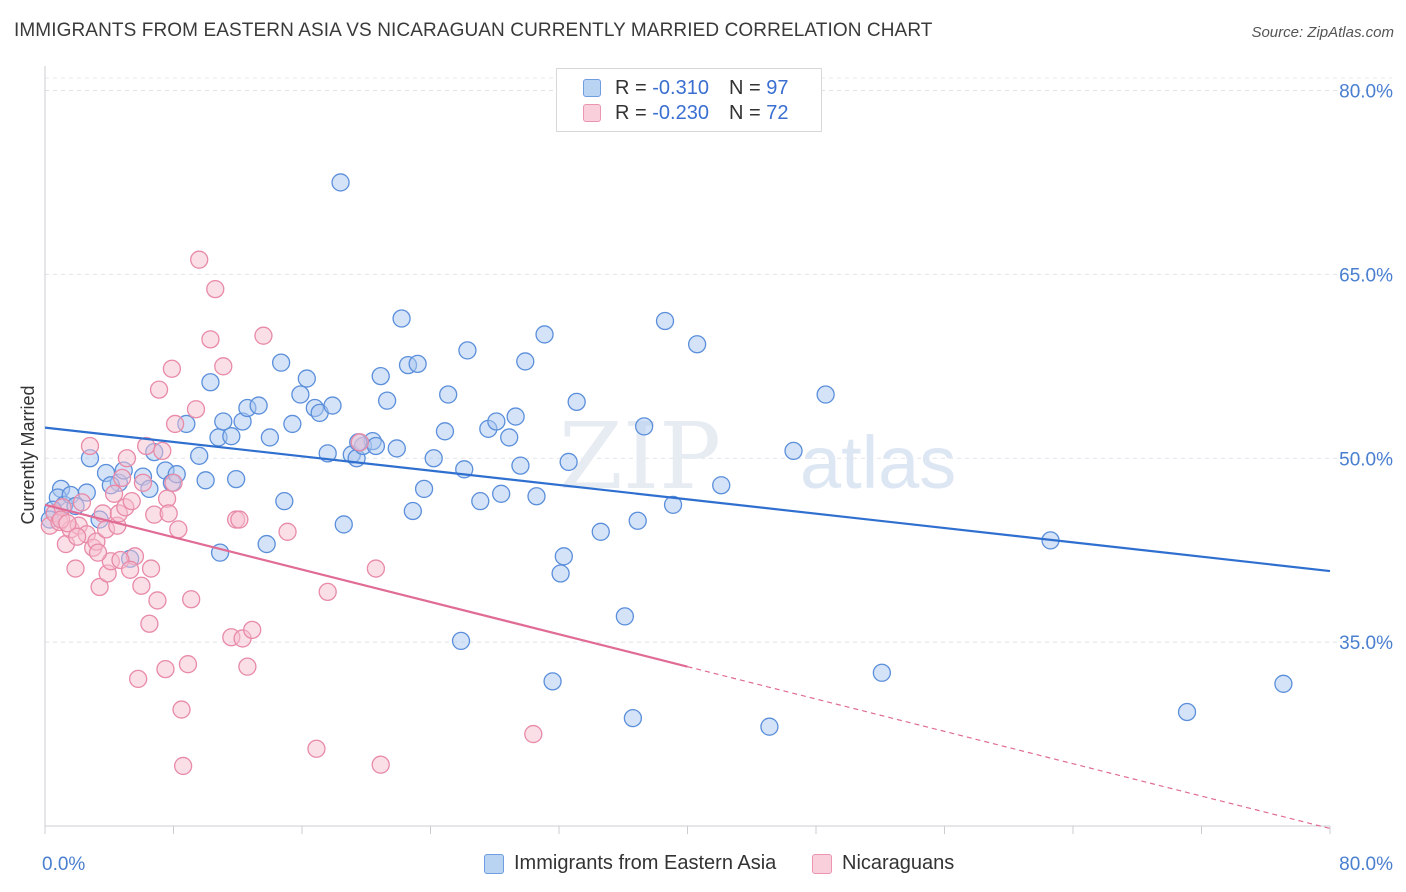  I want to click on legend-label-nicaraguans: Nicaraguans, so click(898, 863).